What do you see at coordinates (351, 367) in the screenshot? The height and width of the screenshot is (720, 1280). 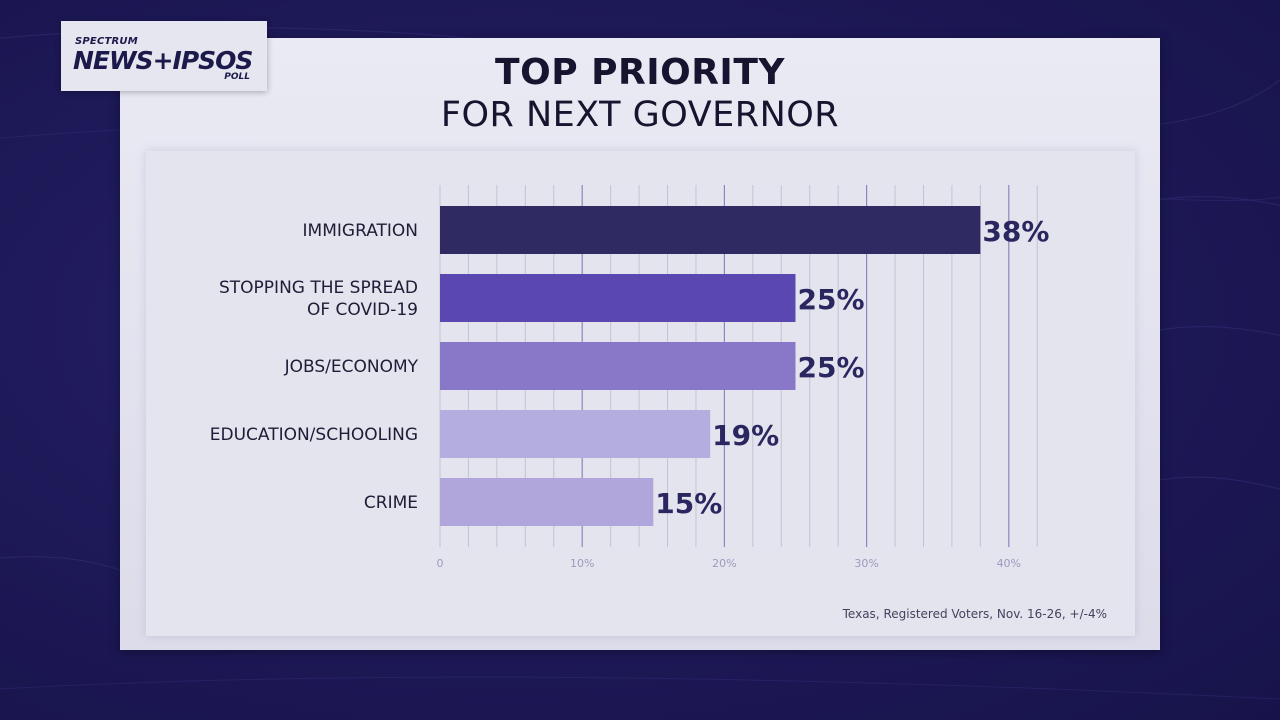 I see `category-label: JOBS/ECONOMY` at bounding box center [351, 367].